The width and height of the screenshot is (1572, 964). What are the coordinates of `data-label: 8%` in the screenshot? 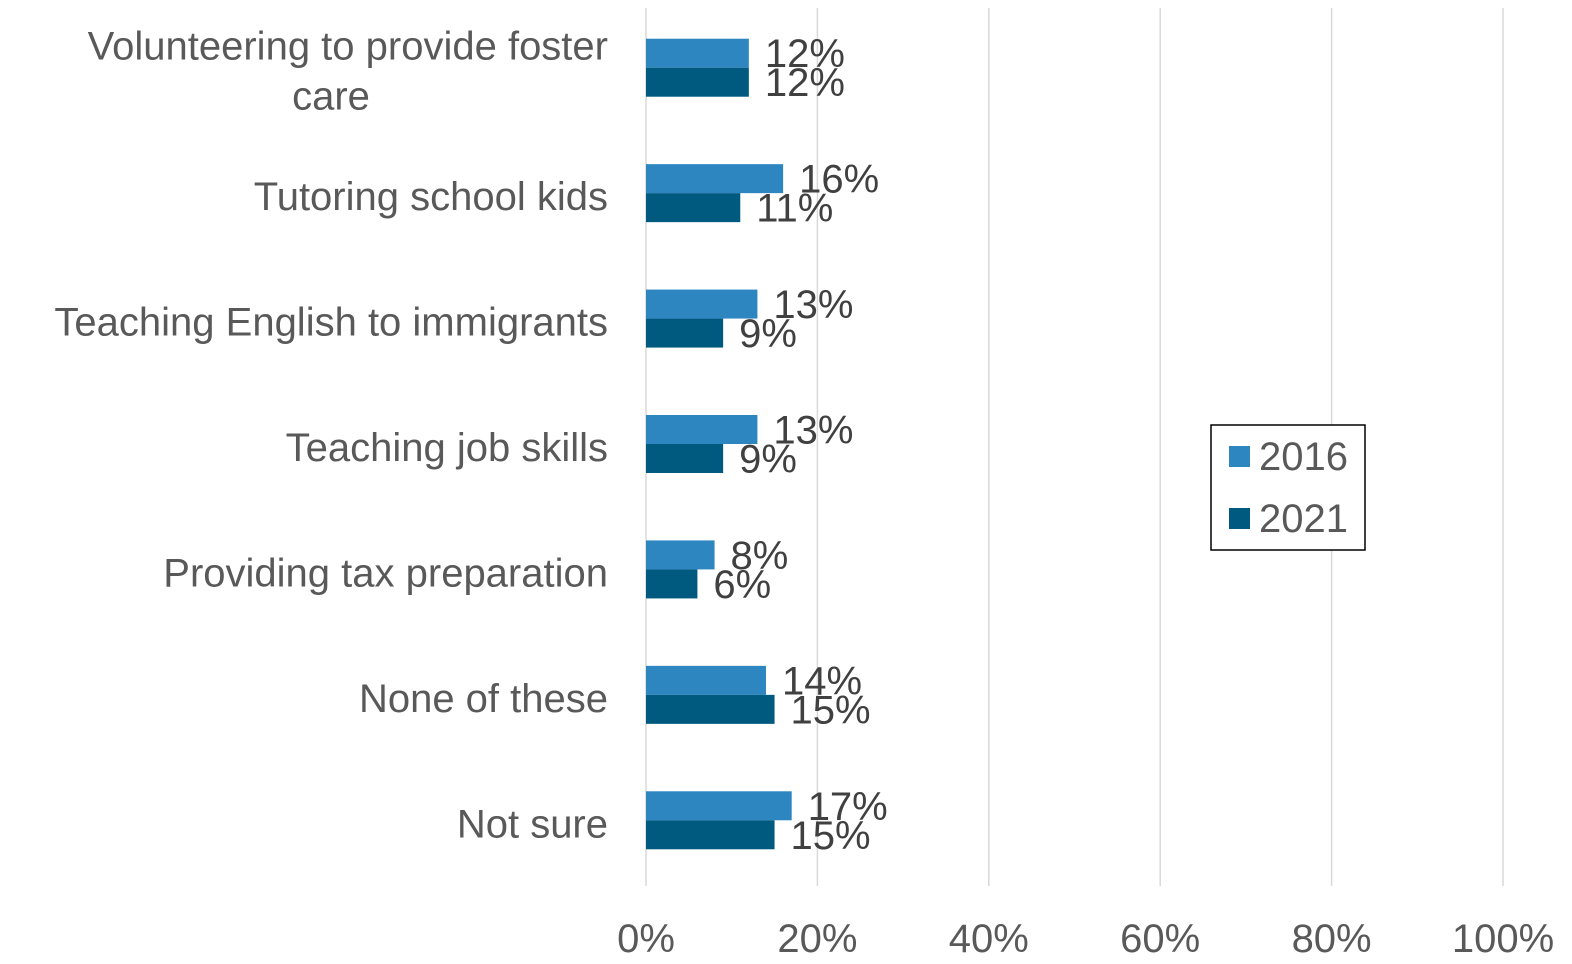 It's located at (760, 556).